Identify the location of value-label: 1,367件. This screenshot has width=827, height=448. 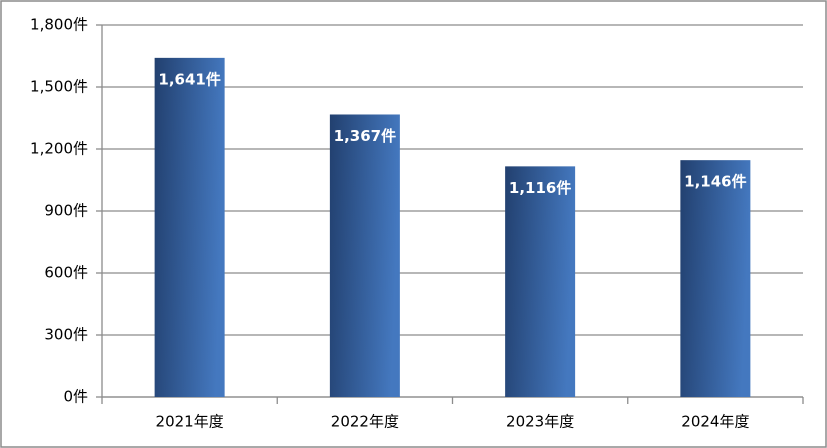
(365, 136).